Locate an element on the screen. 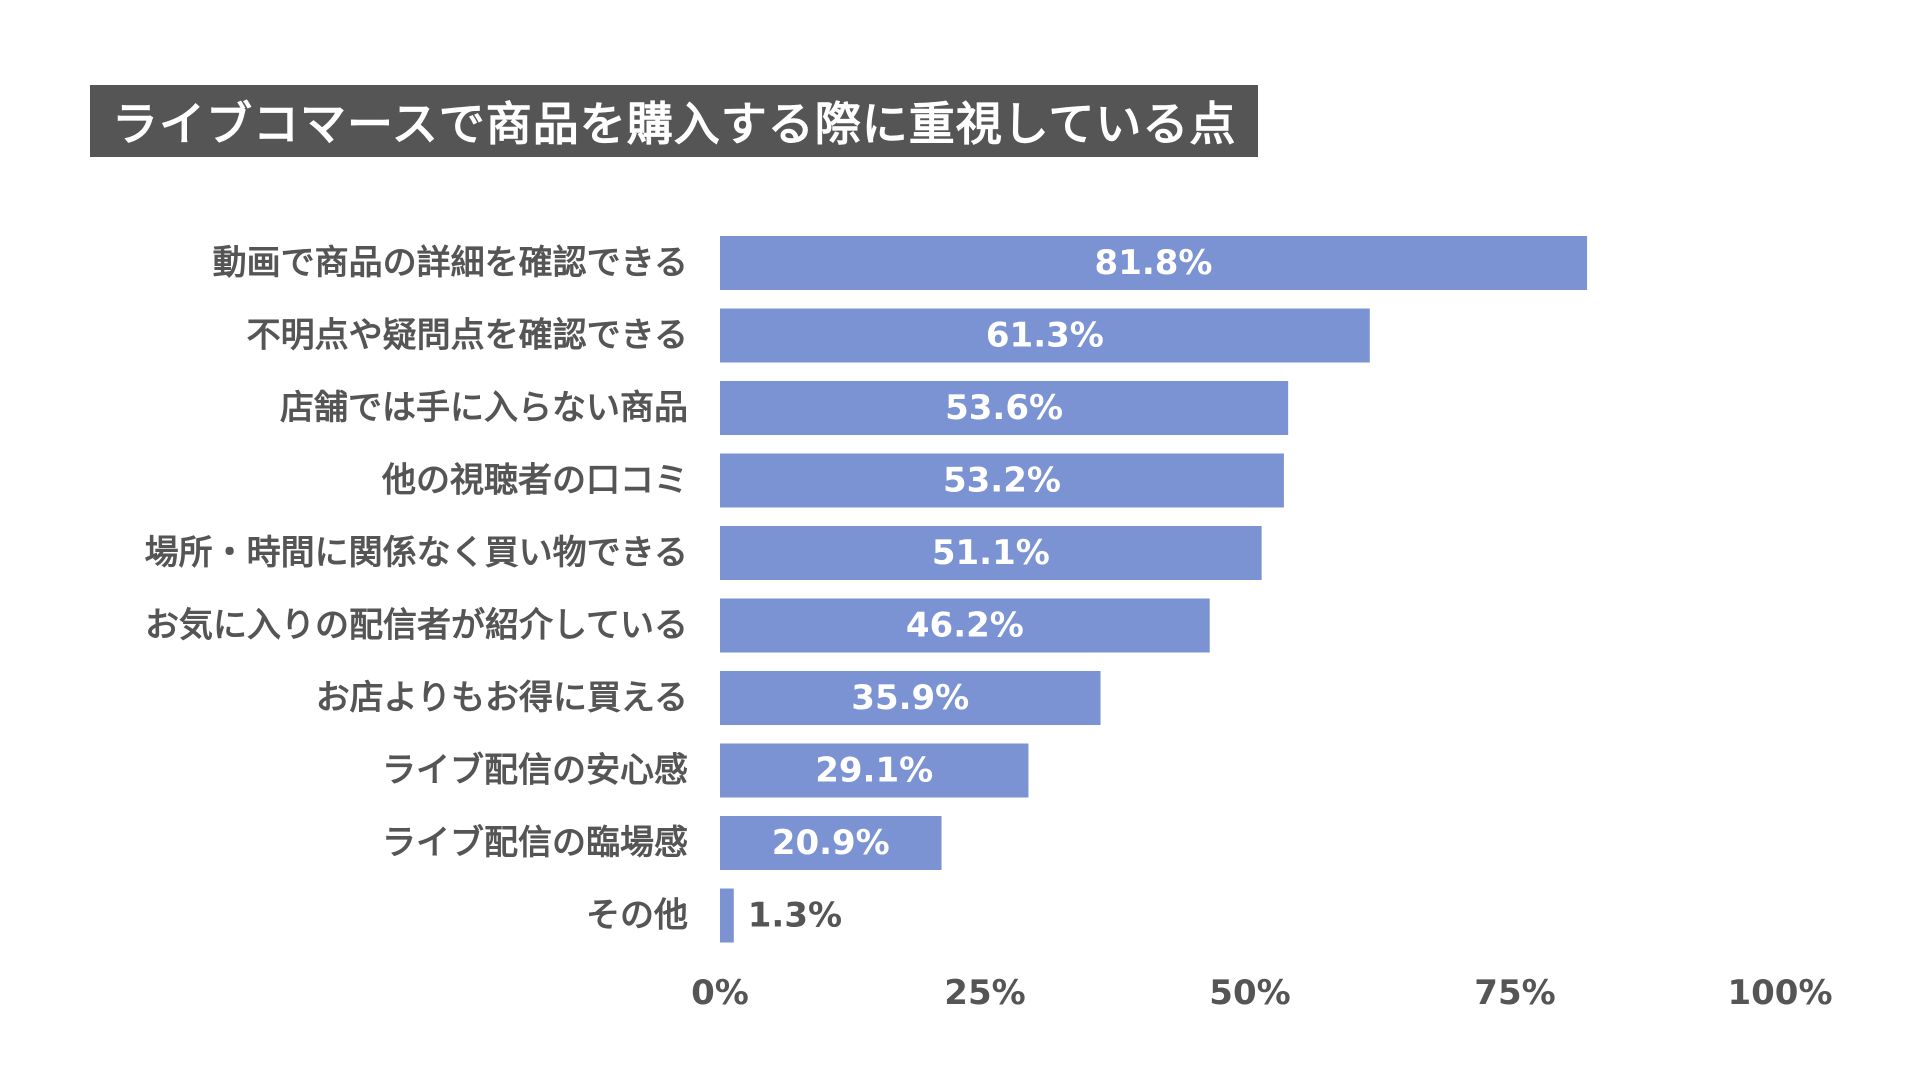 This screenshot has width=1920, height=1080. data-label: 35.9% is located at coordinates (910, 698).